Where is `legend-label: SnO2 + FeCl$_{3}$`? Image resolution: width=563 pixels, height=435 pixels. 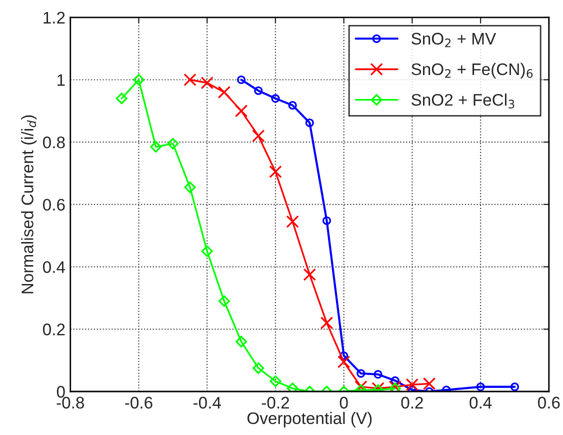
legend-label: SnO2 + FeCl$_{3}$ is located at coordinates (463, 101).